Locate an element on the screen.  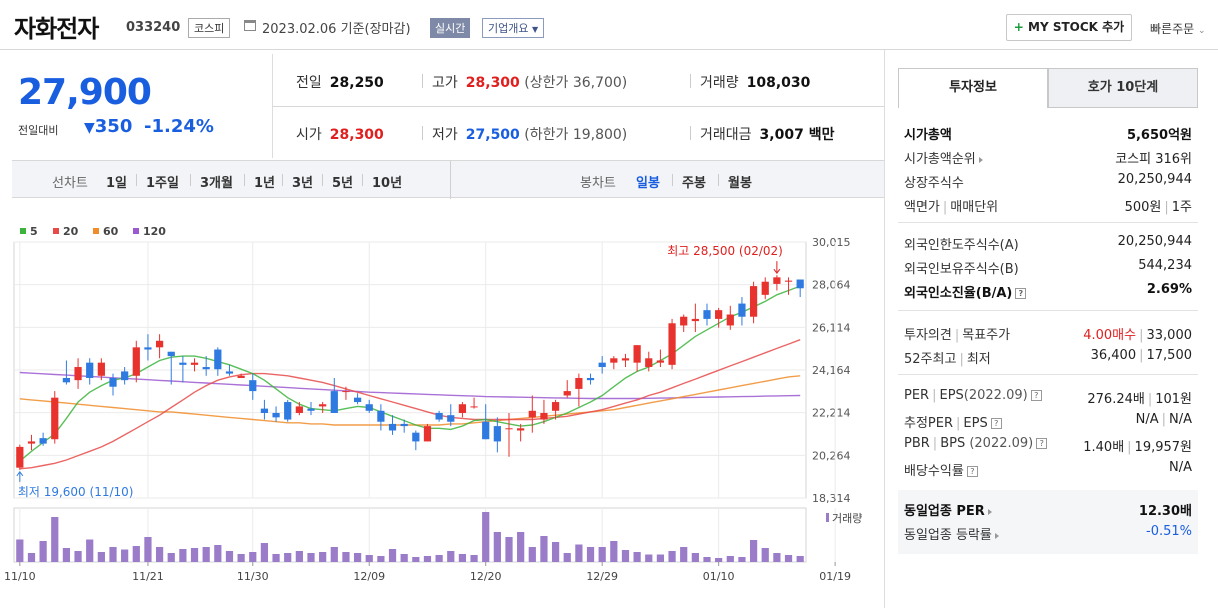
volume-label: 거래량 is located at coordinates (847, 518).